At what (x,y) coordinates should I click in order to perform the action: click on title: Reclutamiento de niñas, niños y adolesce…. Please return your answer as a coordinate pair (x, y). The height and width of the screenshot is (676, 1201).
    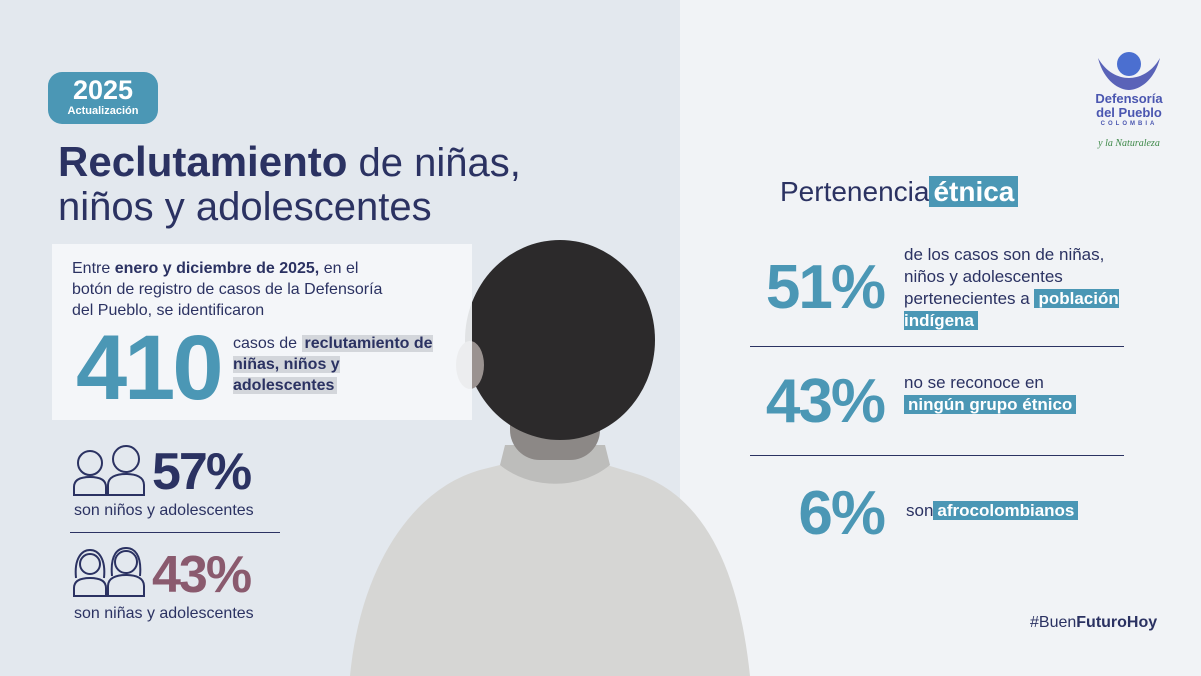
    Looking at the image, I should click on (289, 184).